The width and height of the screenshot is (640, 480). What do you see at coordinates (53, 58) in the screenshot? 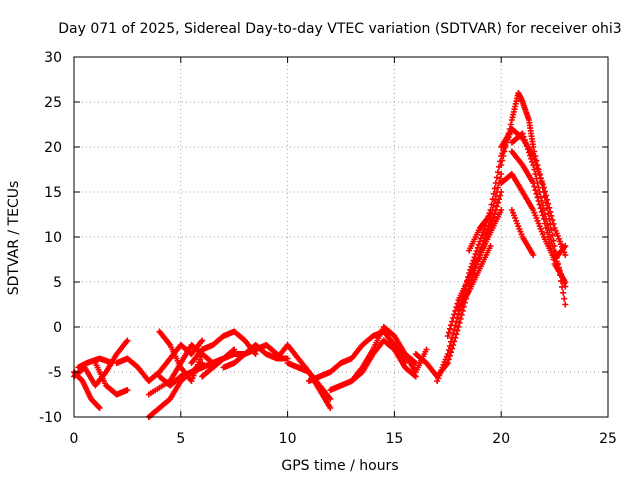
I see `y-tick-label: 30` at bounding box center [53, 58].